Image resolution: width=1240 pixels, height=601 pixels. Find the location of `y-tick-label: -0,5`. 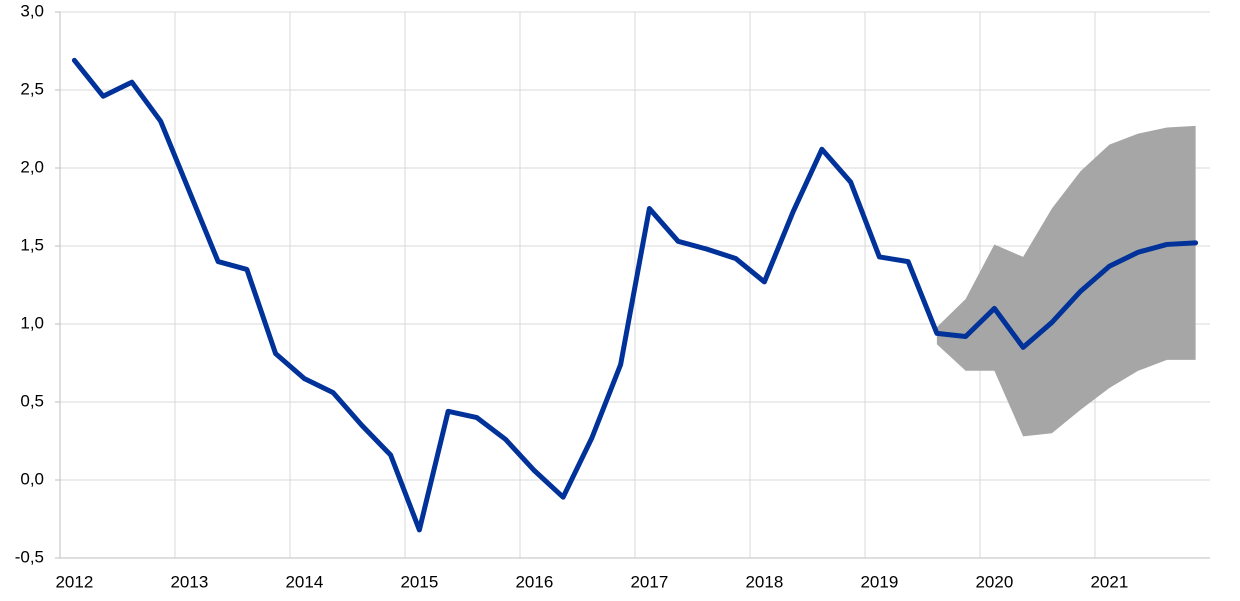

y-tick-label: -0,5 is located at coordinates (29, 556).